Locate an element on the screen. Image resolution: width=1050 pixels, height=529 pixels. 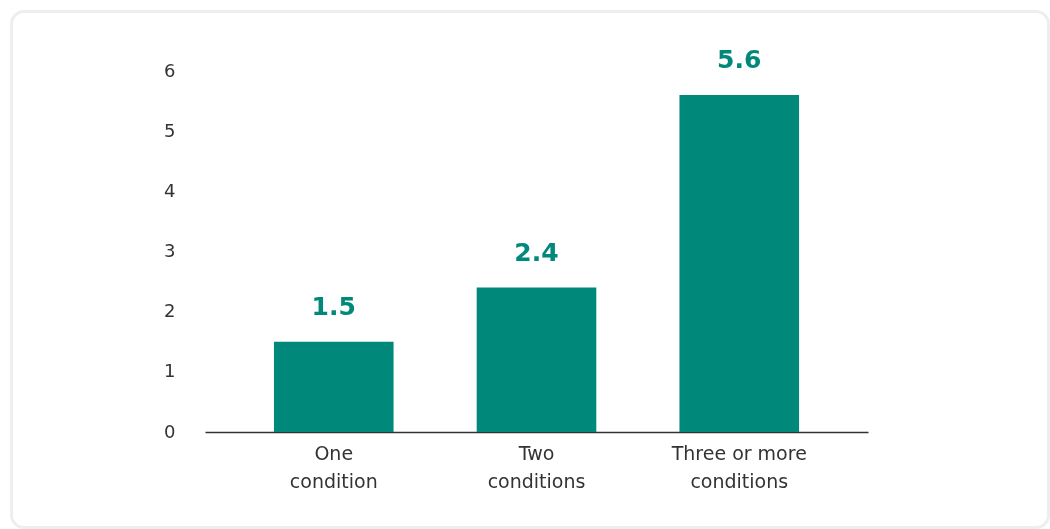
data-label: 5.6 is located at coordinates (739, 60).